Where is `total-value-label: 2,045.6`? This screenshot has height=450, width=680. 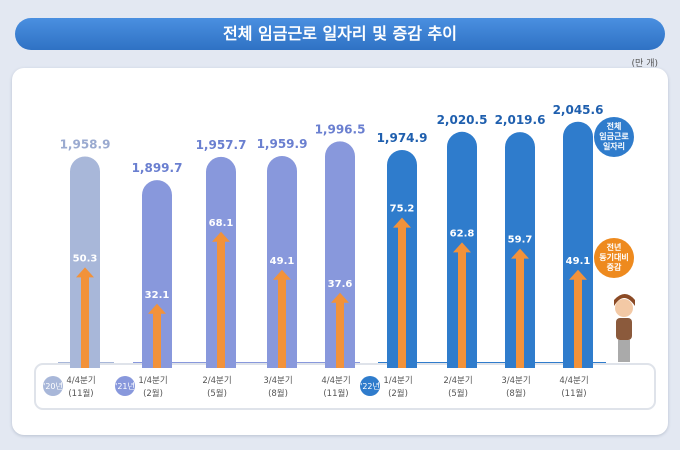 total-value-label: 2,045.6 is located at coordinates (578, 110).